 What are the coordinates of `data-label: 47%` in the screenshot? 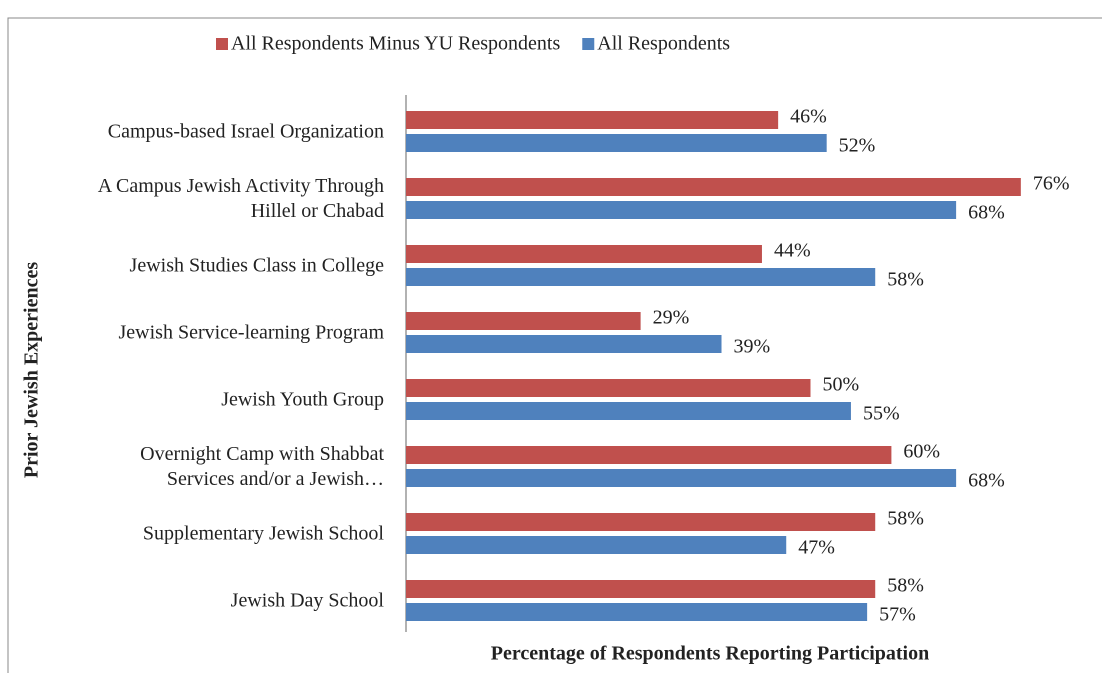 It's located at (816, 548).